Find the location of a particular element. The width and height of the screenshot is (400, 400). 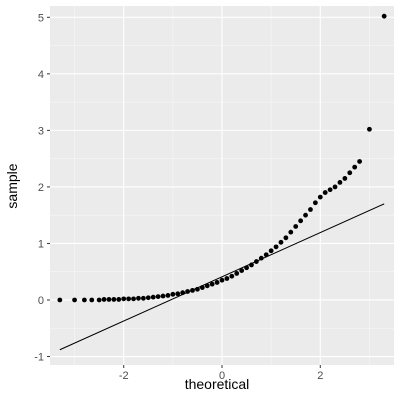

y-tick-label: 0 is located at coordinates (41, 301).